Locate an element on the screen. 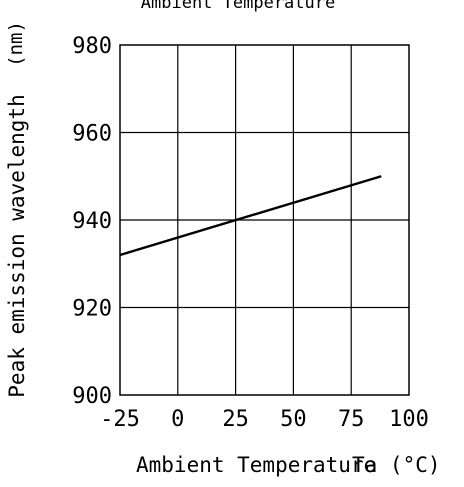 The image size is (464, 487). x-tick-label: 100 is located at coordinates (409, 419).